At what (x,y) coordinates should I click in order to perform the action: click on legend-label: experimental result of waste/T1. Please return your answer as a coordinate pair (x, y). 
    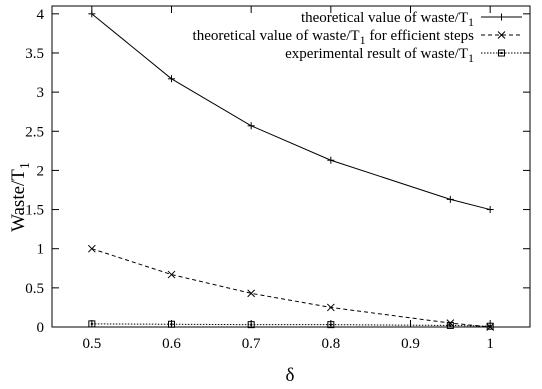
    Looking at the image, I should click on (379, 55).